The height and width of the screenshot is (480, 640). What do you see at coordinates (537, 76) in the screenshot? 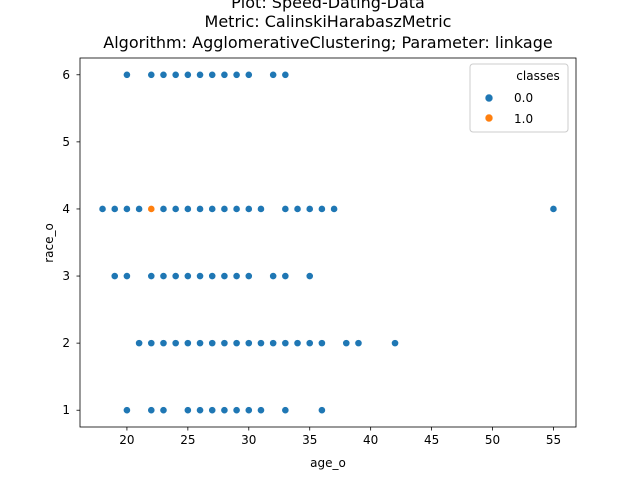
I see `legend-title: classes` at bounding box center [537, 76].